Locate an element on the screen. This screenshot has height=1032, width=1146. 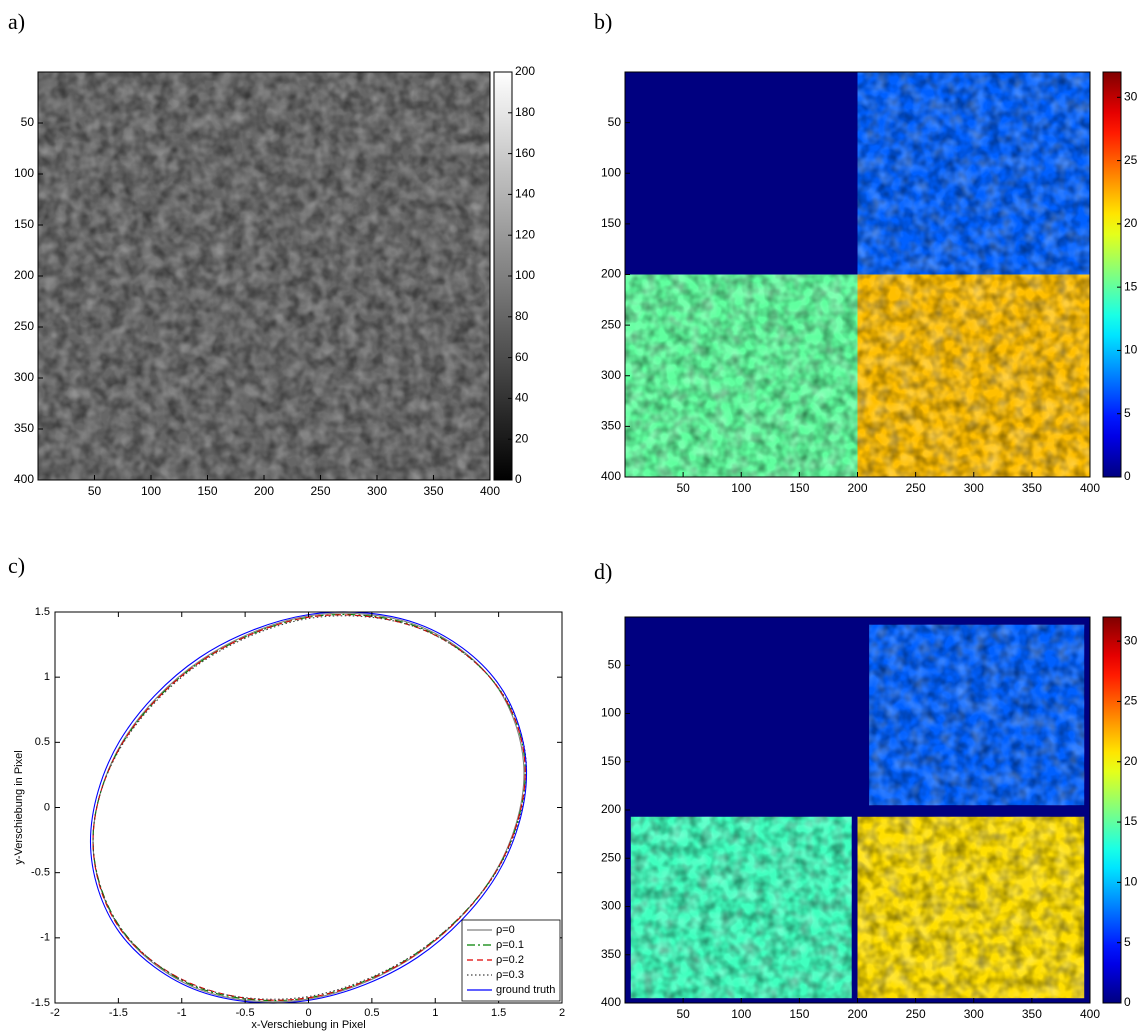
panel-label: c) is located at coordinates (16, 565).